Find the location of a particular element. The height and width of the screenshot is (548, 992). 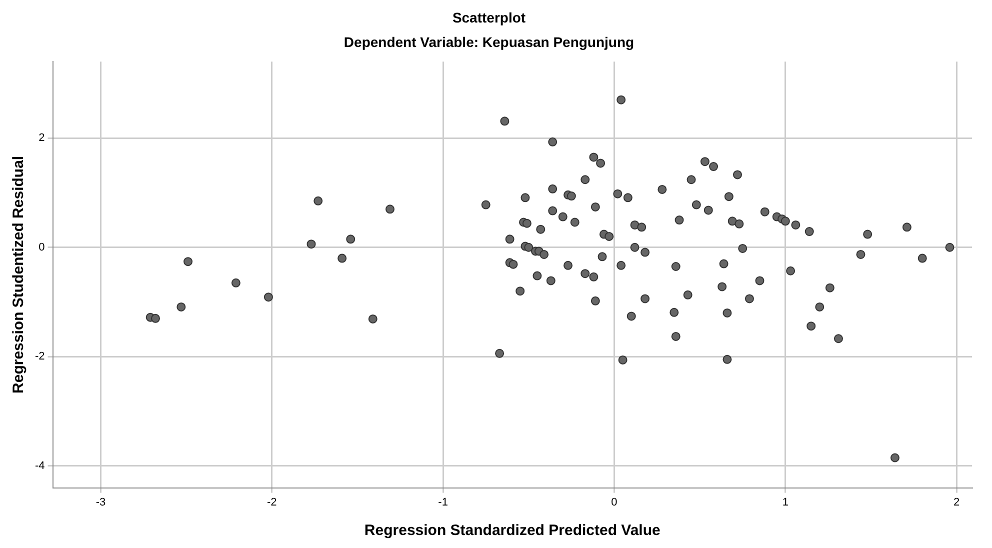

x-tick-label: 2 is located at coordinates (957, 502).